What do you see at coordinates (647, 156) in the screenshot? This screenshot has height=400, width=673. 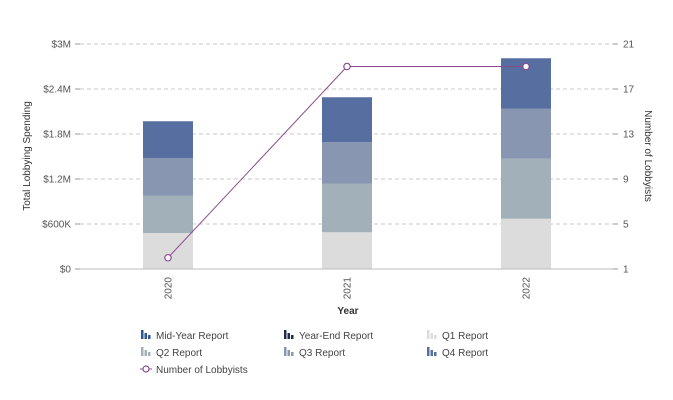 I see `y2-axis-title: Number of Lobbyists` at bounding box center [647, 156].